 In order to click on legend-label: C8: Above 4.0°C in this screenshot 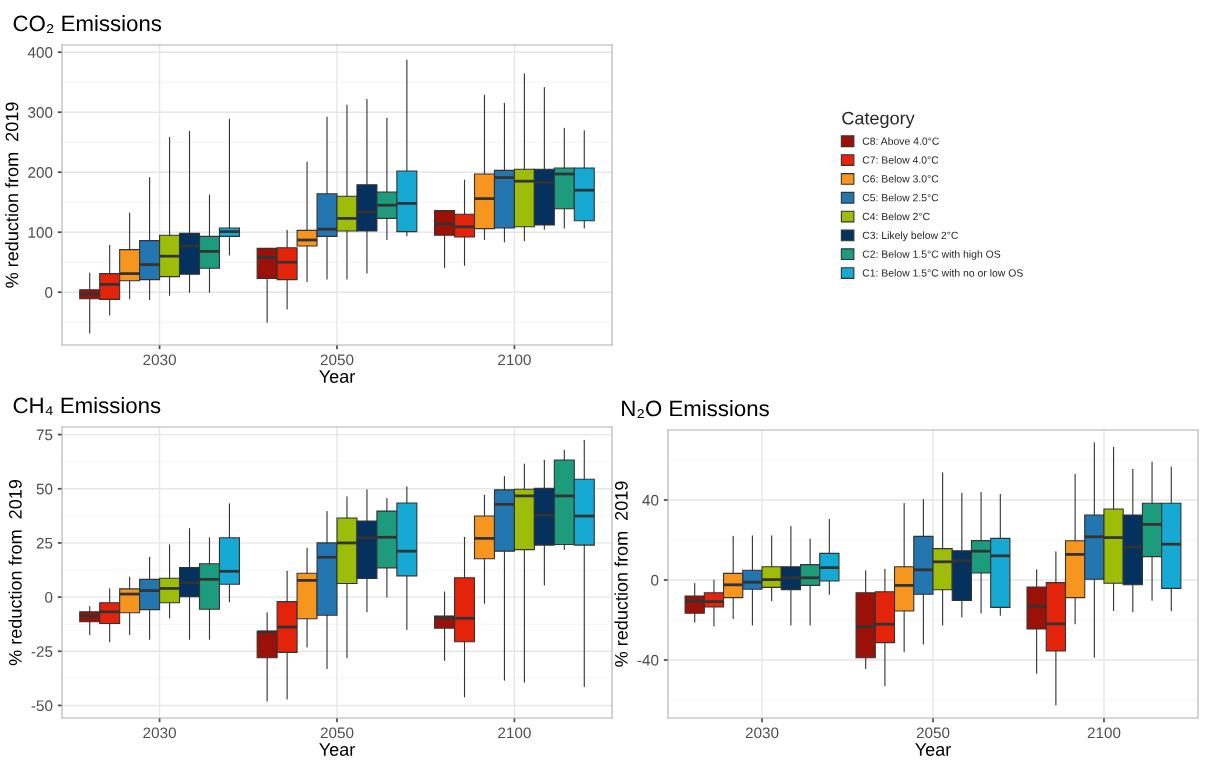, I will do `click(900, 141)`.